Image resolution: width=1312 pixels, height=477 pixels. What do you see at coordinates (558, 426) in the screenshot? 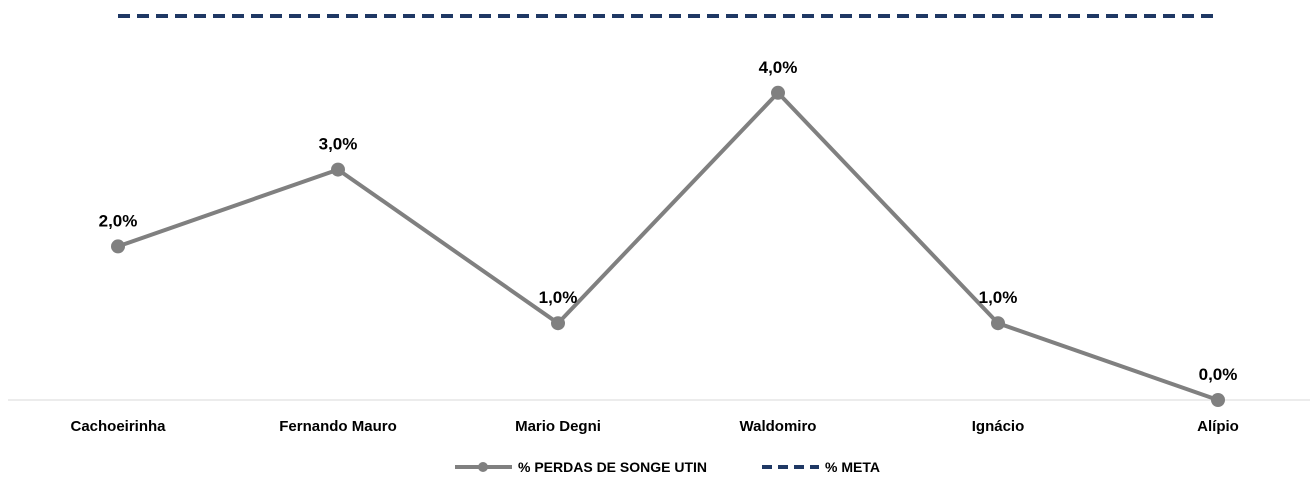
I see `x-tick-label-2: Mario Degni` at bounding box center [558, 426].